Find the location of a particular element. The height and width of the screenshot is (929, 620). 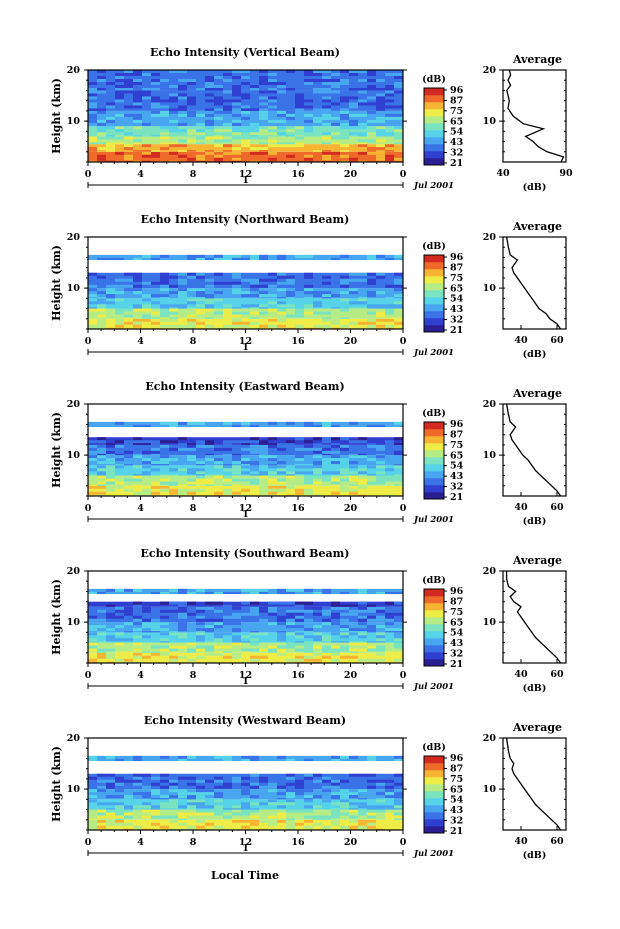

y-tick-label: 20 is located at coordinates (74, 404).